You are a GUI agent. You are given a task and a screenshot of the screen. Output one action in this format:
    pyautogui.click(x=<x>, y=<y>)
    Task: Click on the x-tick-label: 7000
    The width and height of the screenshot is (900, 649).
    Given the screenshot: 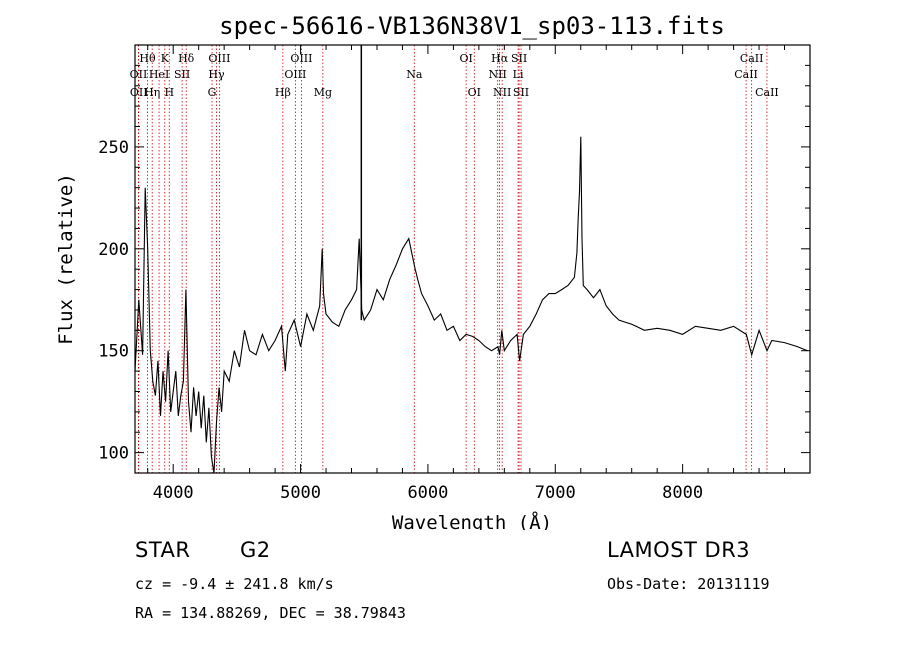 What is the action you would take?
    pyautogui.click(x=555, y=493)
    